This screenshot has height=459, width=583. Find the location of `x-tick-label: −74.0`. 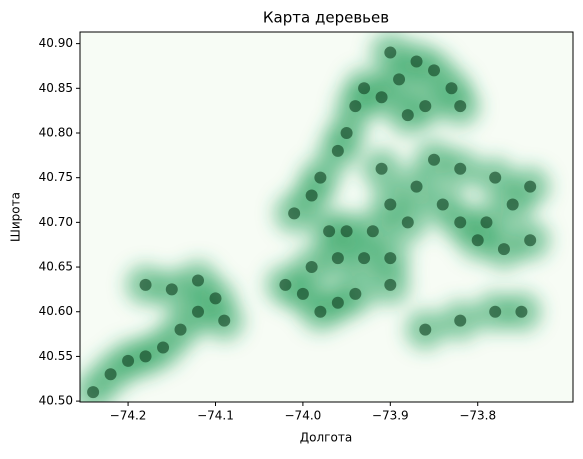

x-tick-label: −74.0 is located at coordinates (303, 416).